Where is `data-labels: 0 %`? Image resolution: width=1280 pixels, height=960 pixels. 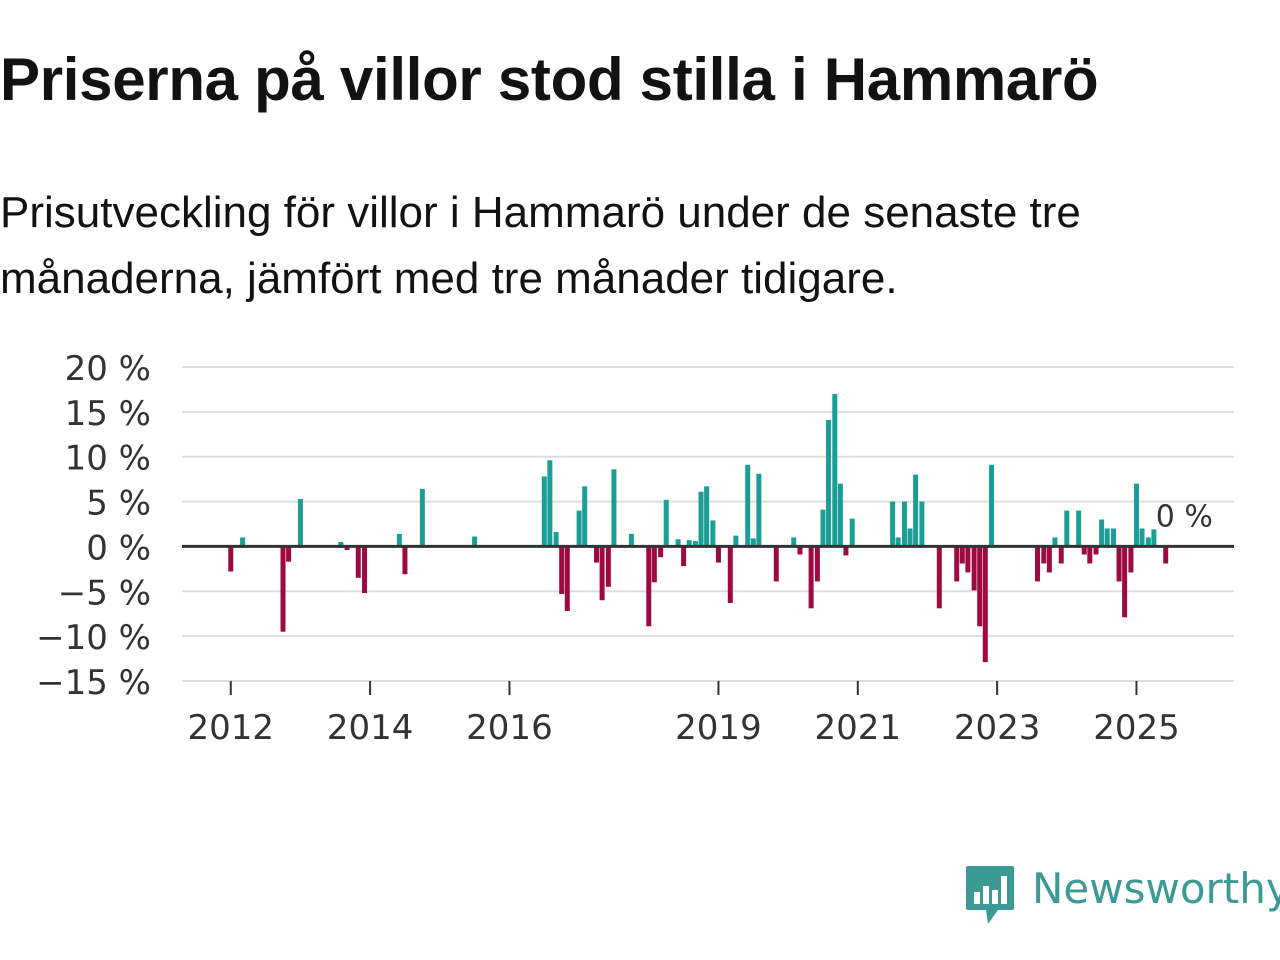 data-labels: 0 % is located at coordinates (1184, 516).